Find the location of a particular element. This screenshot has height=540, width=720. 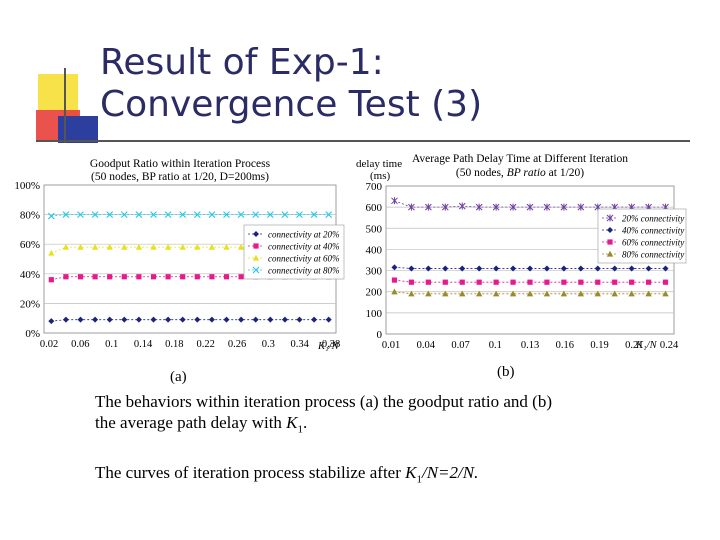

chart-b-title-em: BP ratio is located at coordinates (526, 173).